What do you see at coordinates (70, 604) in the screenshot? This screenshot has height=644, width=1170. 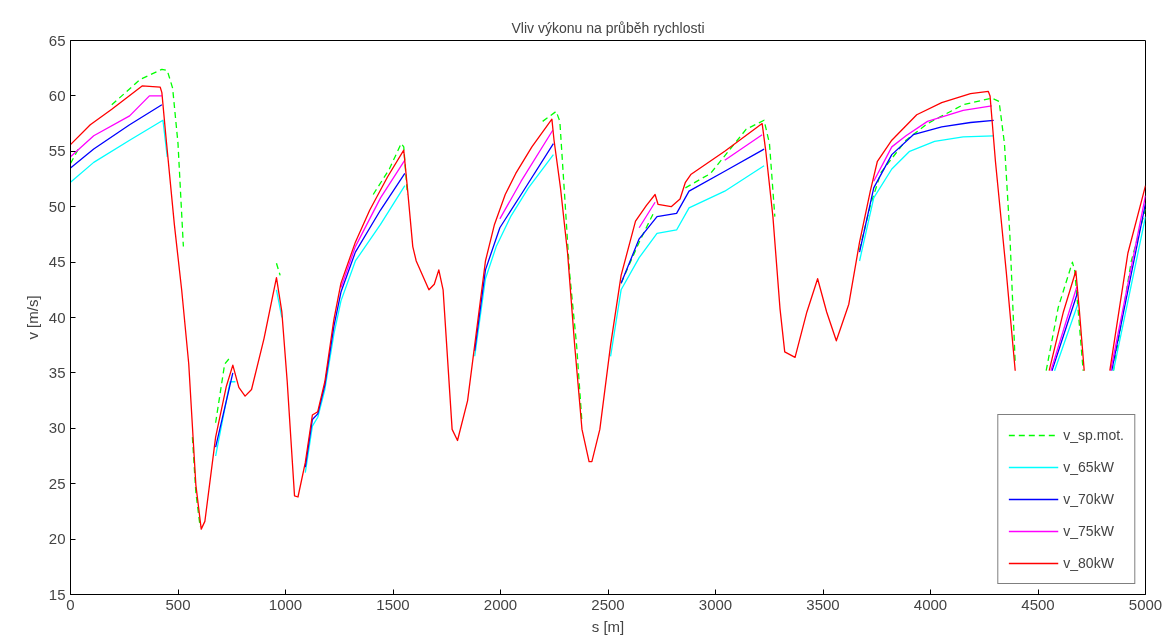 I see `x-tick-label: 0` at bounding box center [70, 604].